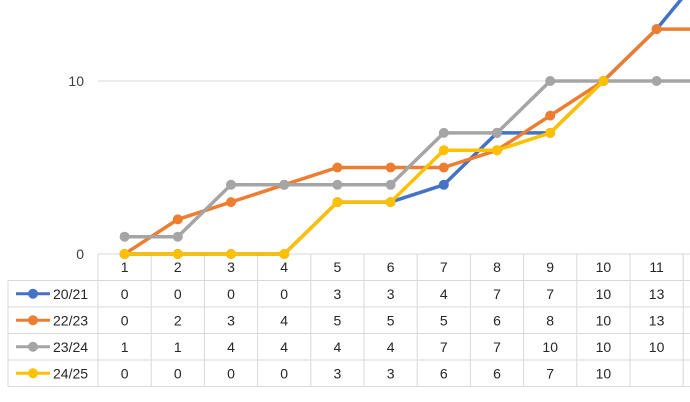  I want to click on x-tick-label: 7, so click(444, 267).